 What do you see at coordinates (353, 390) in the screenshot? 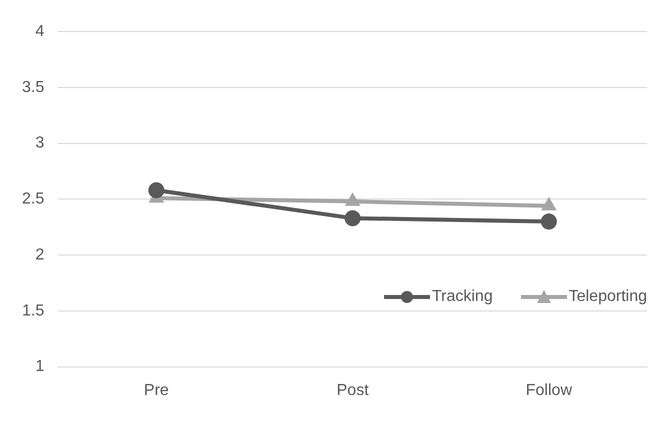
I see `x-tick-label: Post` at bounding box center [353, 390].